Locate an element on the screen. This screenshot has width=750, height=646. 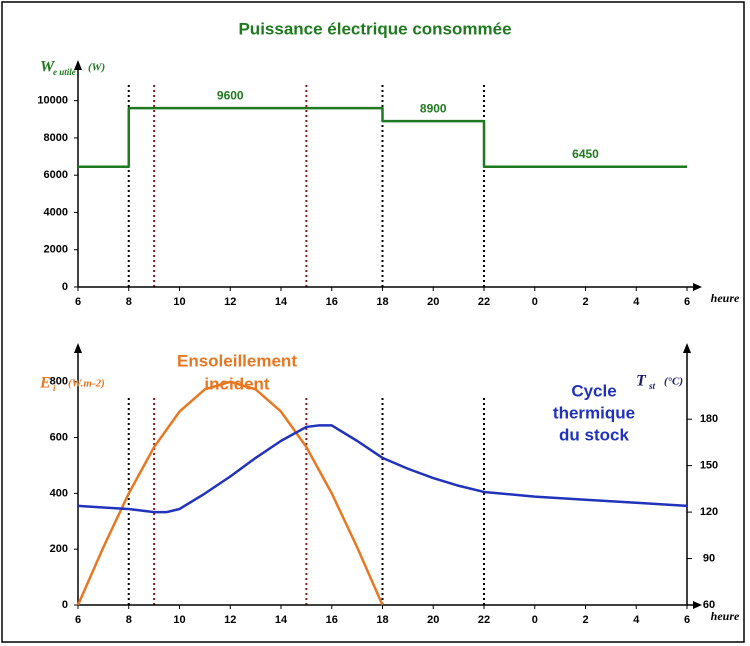
y2-tick-label: 180 is located at coordinates (709, 419).